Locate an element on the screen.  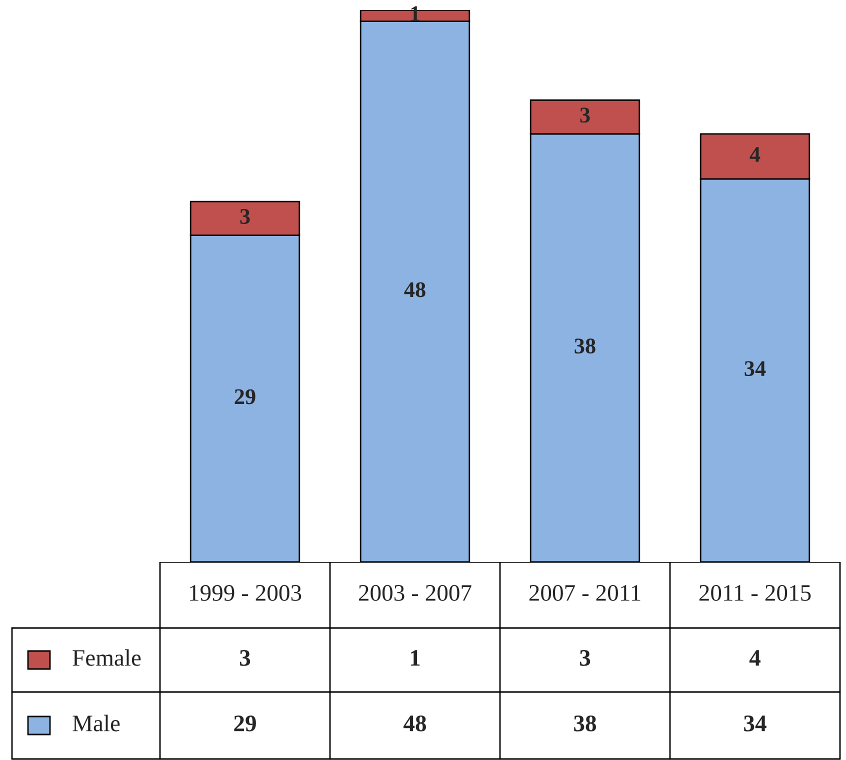
x-tick-label: 2007 - 2011 is located at coordinates (584, 592).